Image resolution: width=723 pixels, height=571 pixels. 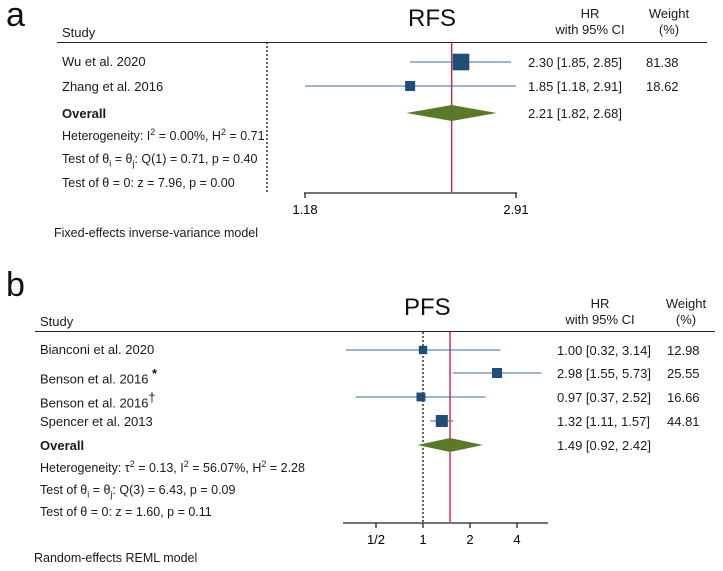 What do you see at coordinates (469, 539) in the screenshot?
I see `x-tick-label: 2` at bounding box center [469, 539].